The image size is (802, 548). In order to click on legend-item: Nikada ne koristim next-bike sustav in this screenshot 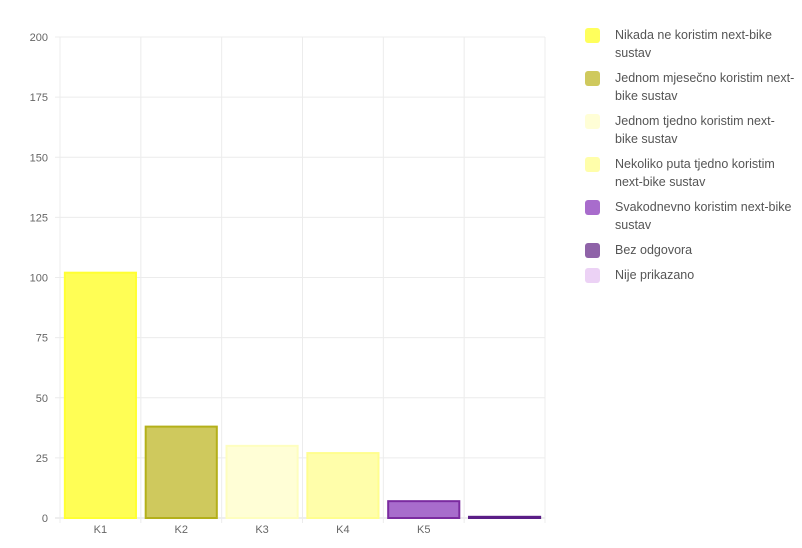, I will do `click(691, 44)`.